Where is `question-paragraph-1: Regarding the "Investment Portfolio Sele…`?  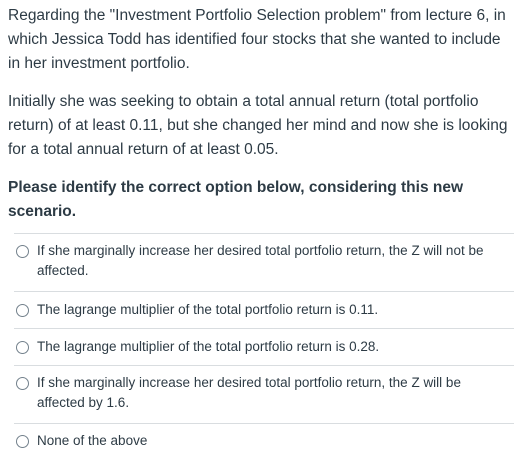
question-paragraph-1: Regarding the "Investment Portfolio Sele… is located at coordinates (257, 39).